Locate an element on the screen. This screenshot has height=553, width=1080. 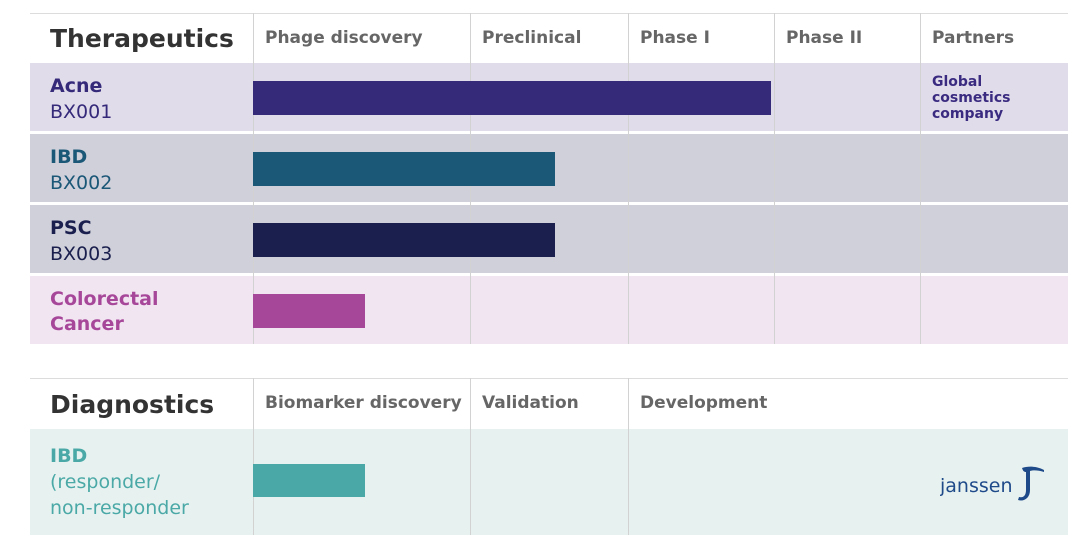
row-name-ibd: IBD is located at coordinates (69, 157).